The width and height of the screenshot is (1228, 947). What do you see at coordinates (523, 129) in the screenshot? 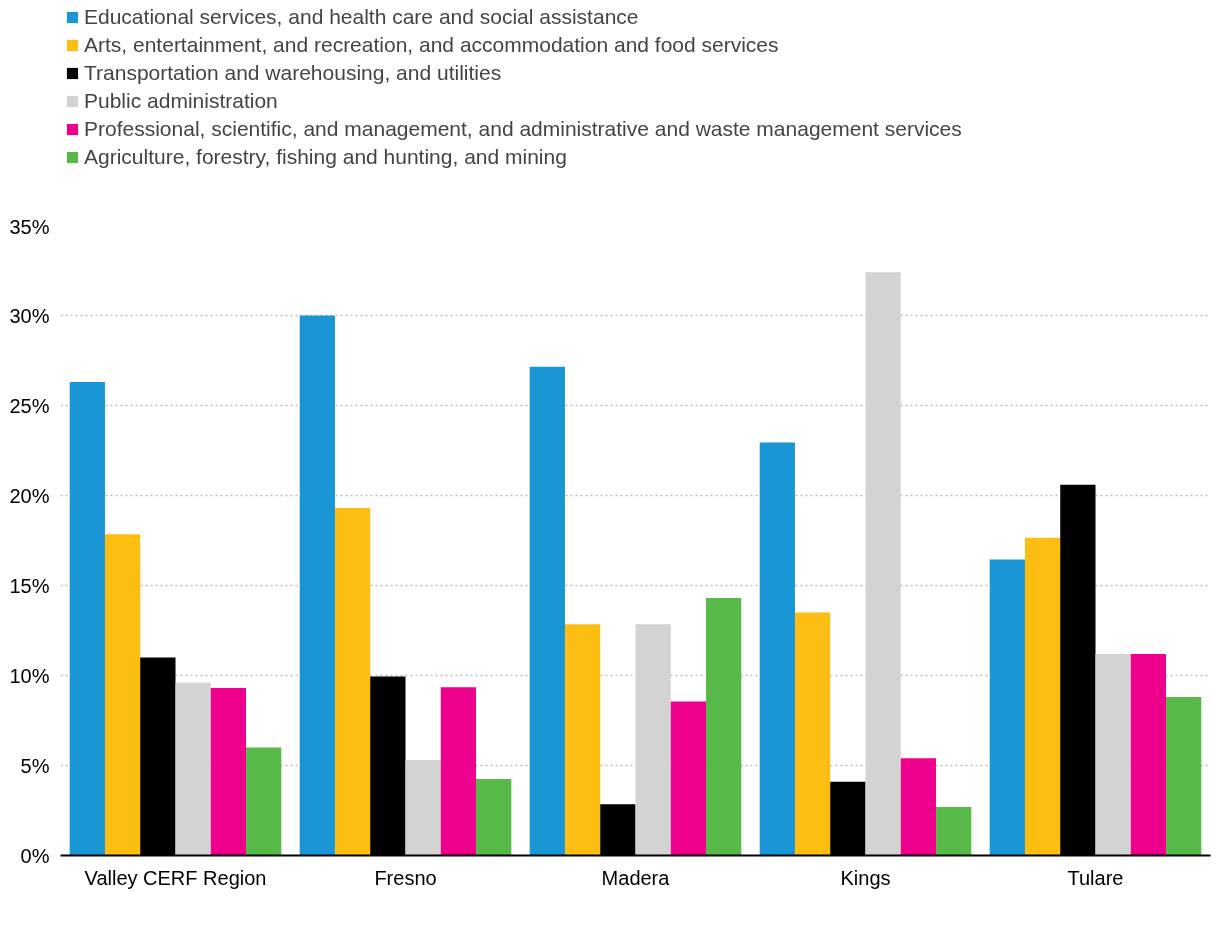
I see `legend-label: Professional, scientific, and management, and administrative and waste management services` at bounding box center [523, 129].